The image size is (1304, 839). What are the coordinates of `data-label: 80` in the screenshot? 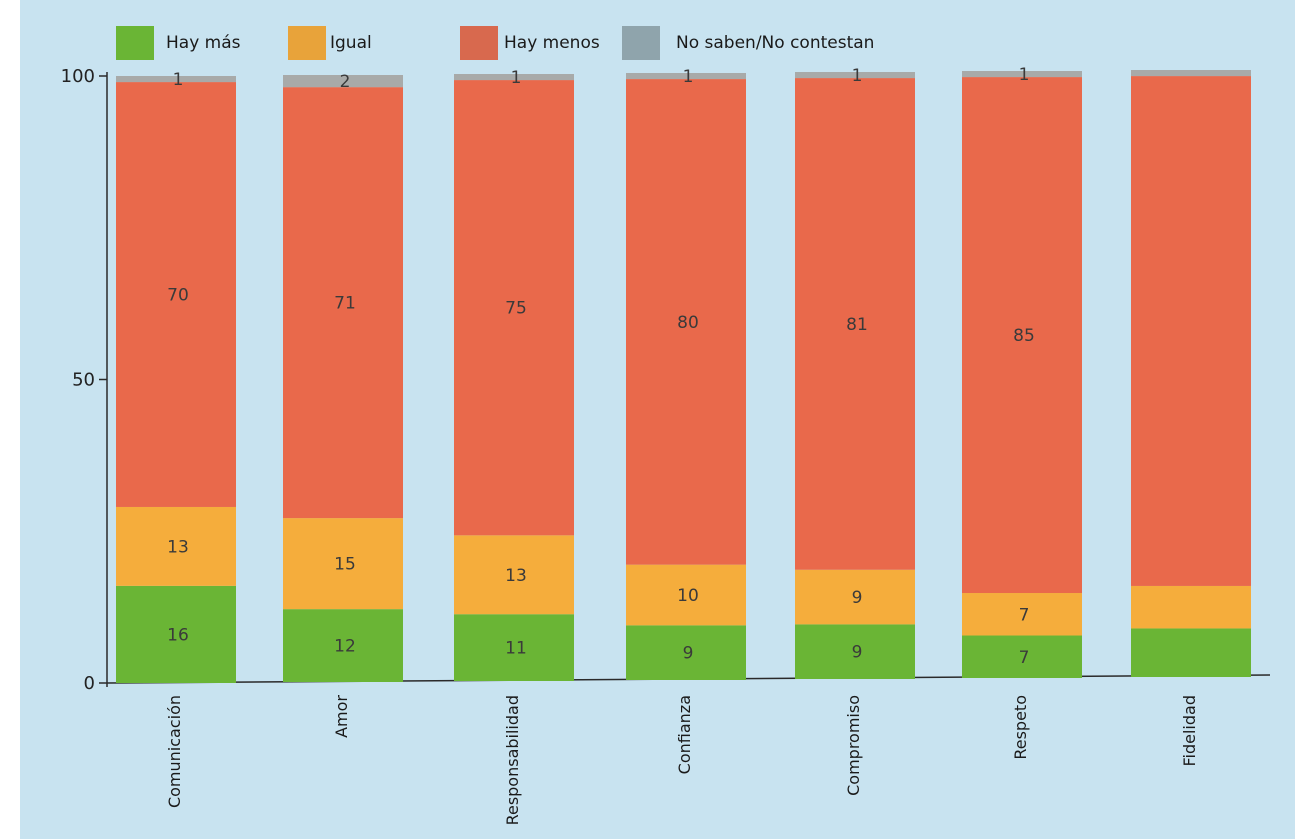 It's located at (688, 323).